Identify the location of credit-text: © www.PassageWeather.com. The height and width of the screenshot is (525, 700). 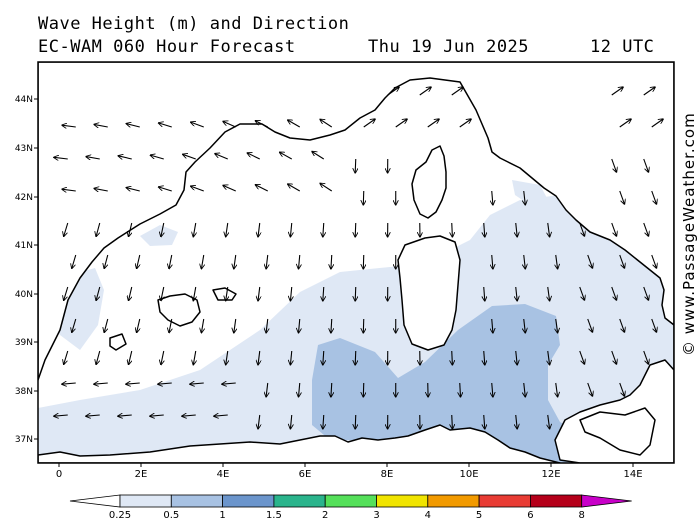
(689, 234).